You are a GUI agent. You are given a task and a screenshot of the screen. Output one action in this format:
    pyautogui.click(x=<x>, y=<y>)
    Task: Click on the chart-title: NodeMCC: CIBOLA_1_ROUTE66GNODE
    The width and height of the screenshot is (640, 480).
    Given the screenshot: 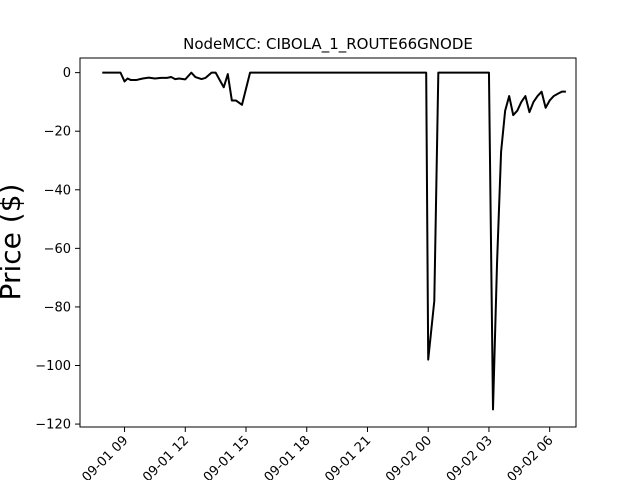 What is the action you would take?
    pyautogui.click(x=328, y=44)
    